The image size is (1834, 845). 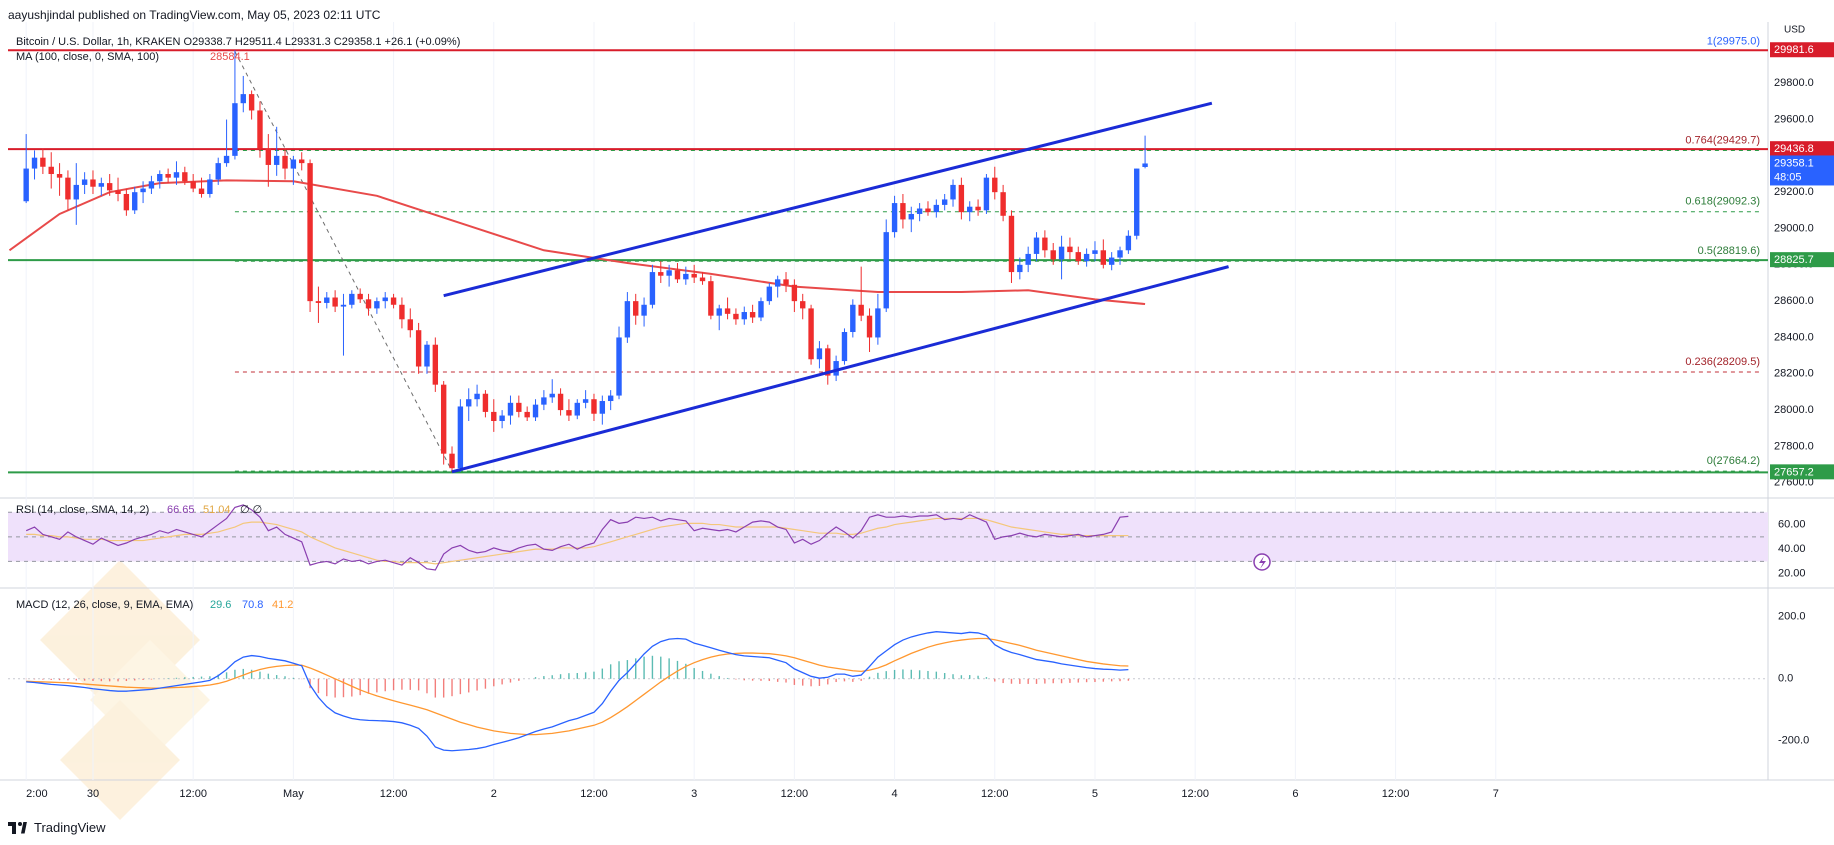 What do you see at coordinates (87, 57) in the screenshot?
I see `ma-legend-label: MA (100, close, 0, SMA, 100)` at bounding box center [87, 57].